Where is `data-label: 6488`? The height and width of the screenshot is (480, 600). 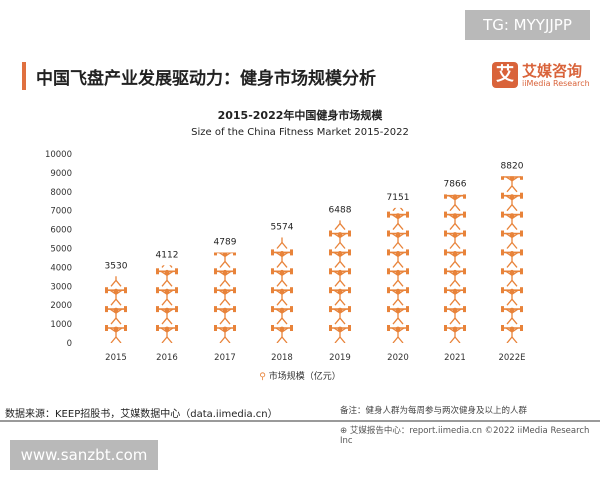
data-label: 6488 is located at coordinates (340, 210).